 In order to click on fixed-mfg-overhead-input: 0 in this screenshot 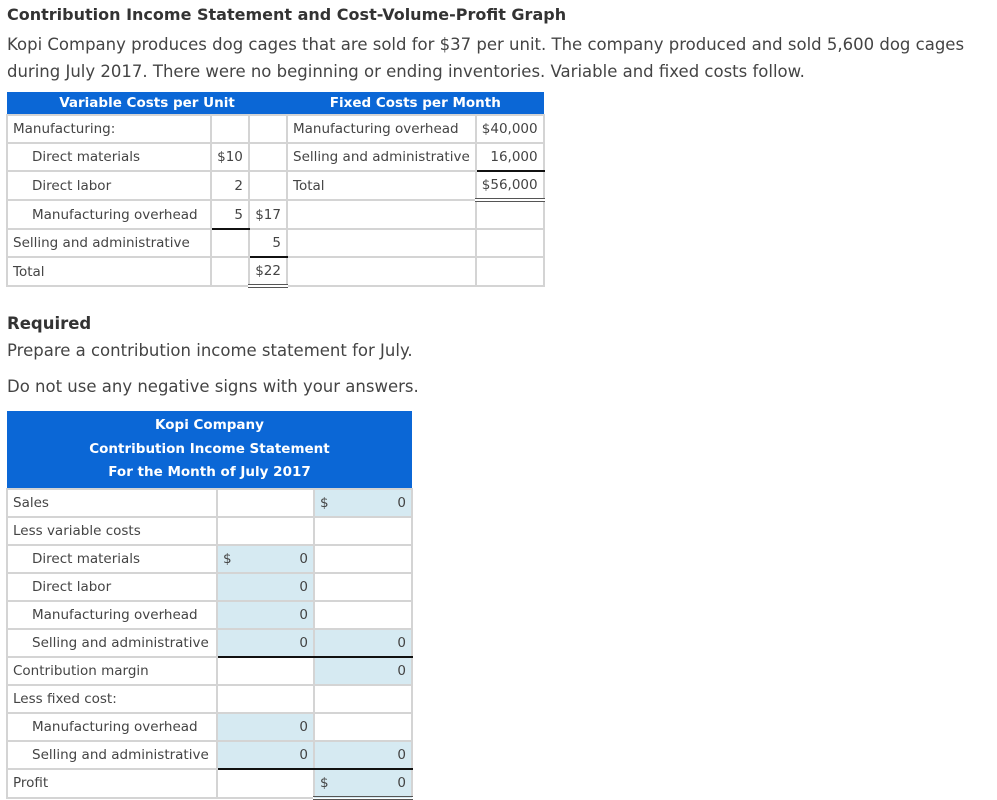, I will do `click(265, 726)`.